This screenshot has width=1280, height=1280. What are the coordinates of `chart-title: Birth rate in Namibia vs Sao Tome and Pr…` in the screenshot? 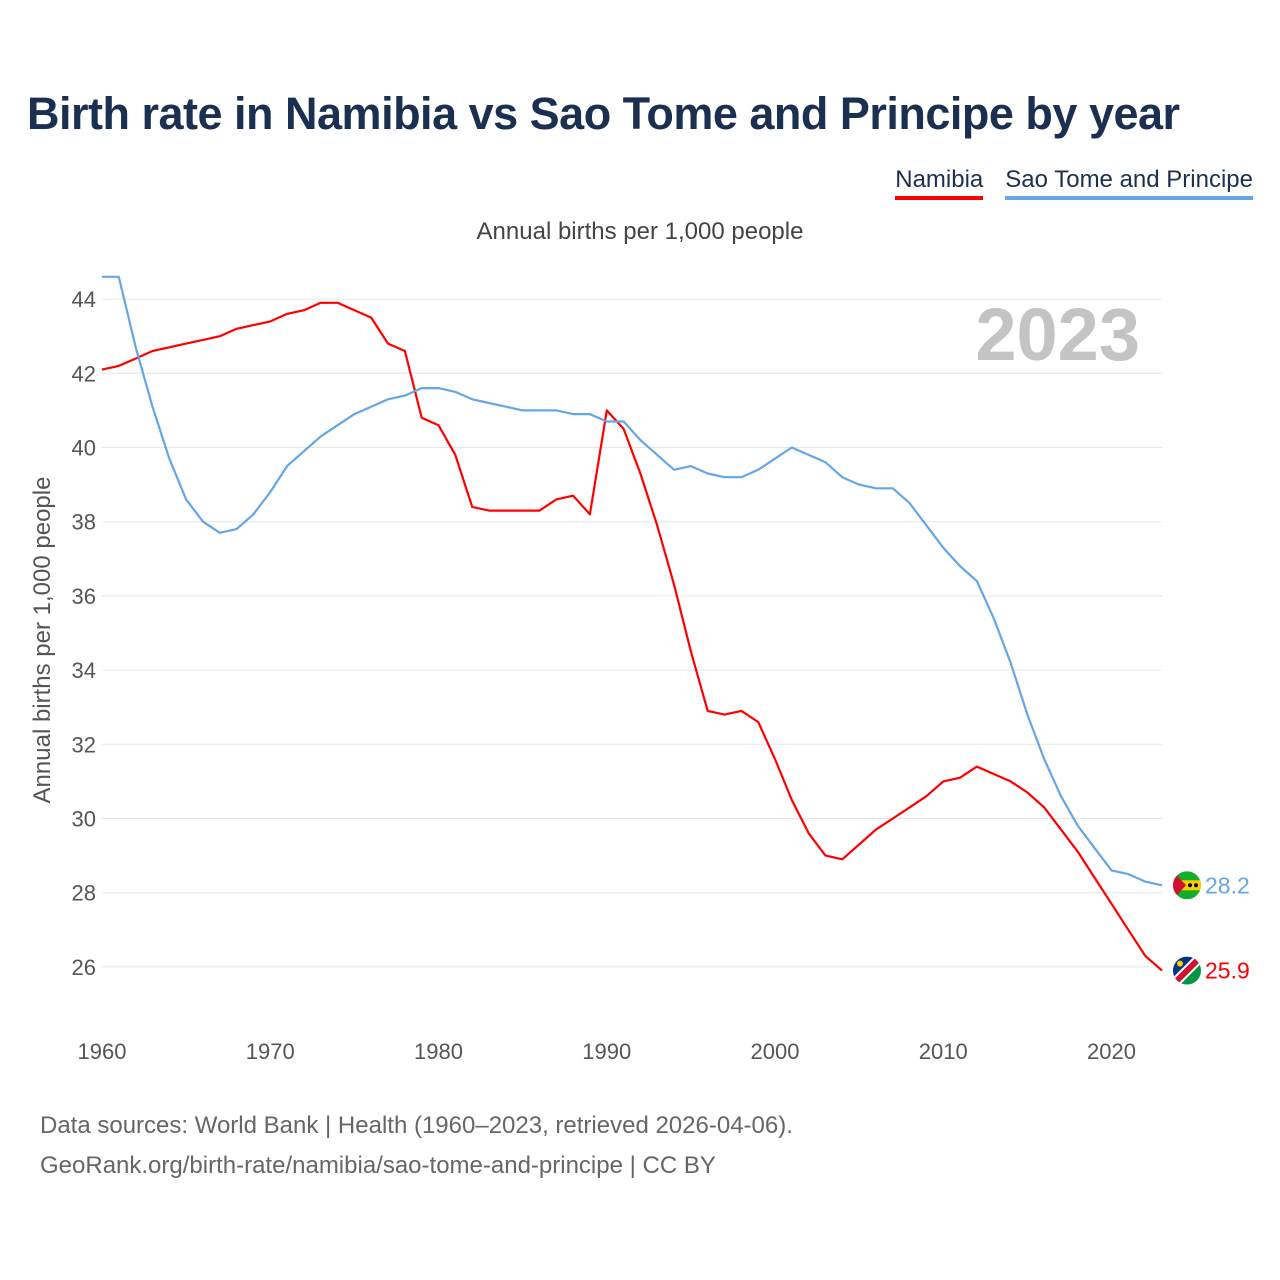 It's located at (603, 113).